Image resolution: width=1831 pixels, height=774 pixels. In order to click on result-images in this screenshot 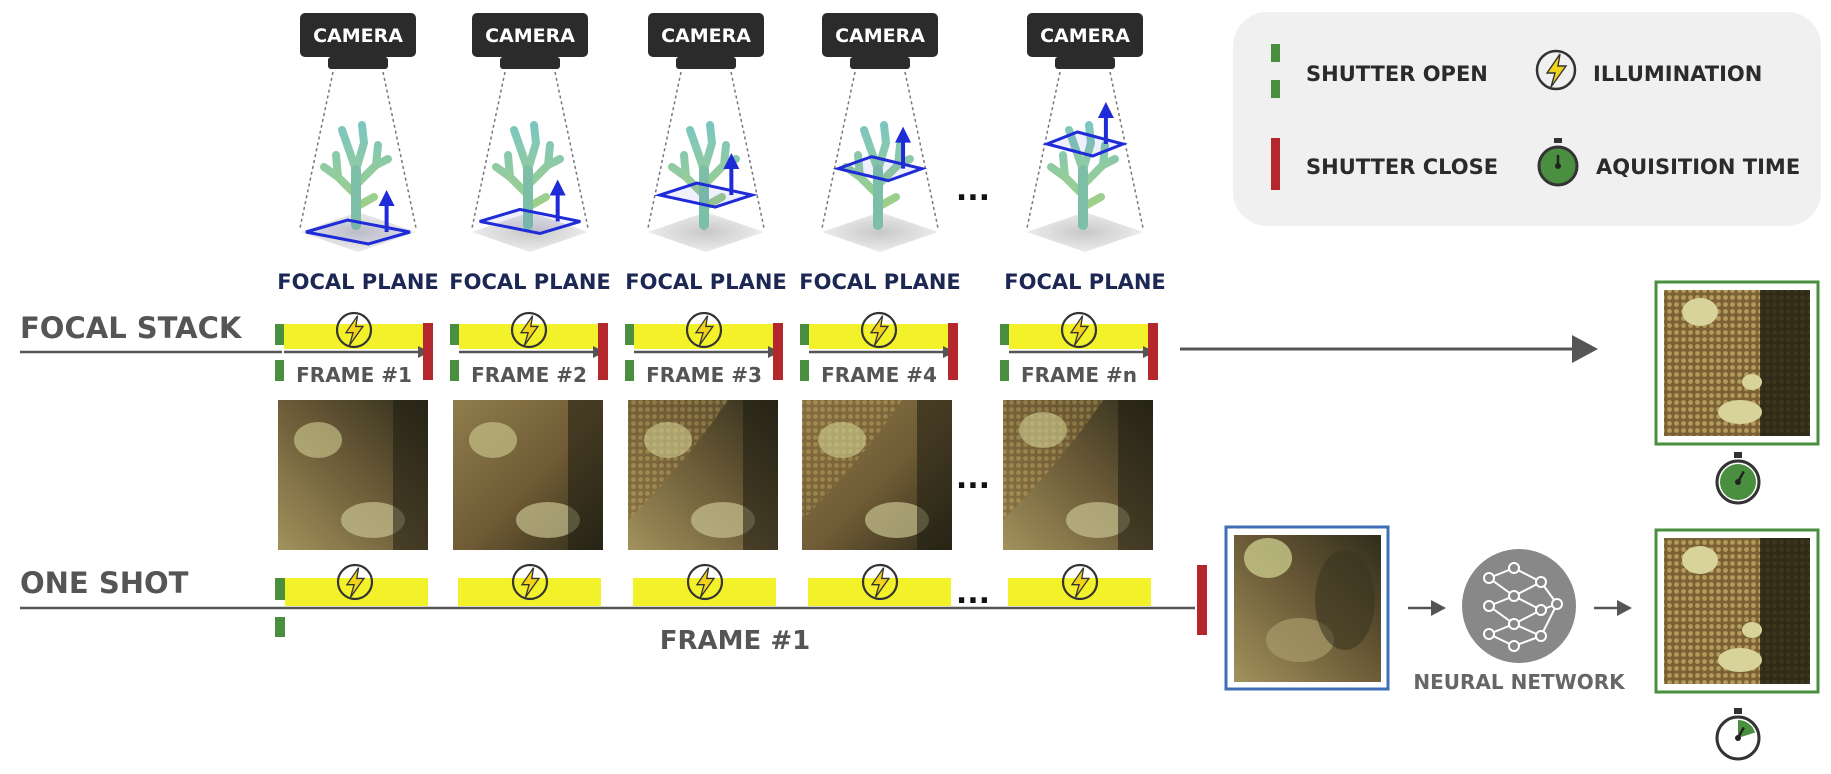, I will do `click(1737, 487)`.